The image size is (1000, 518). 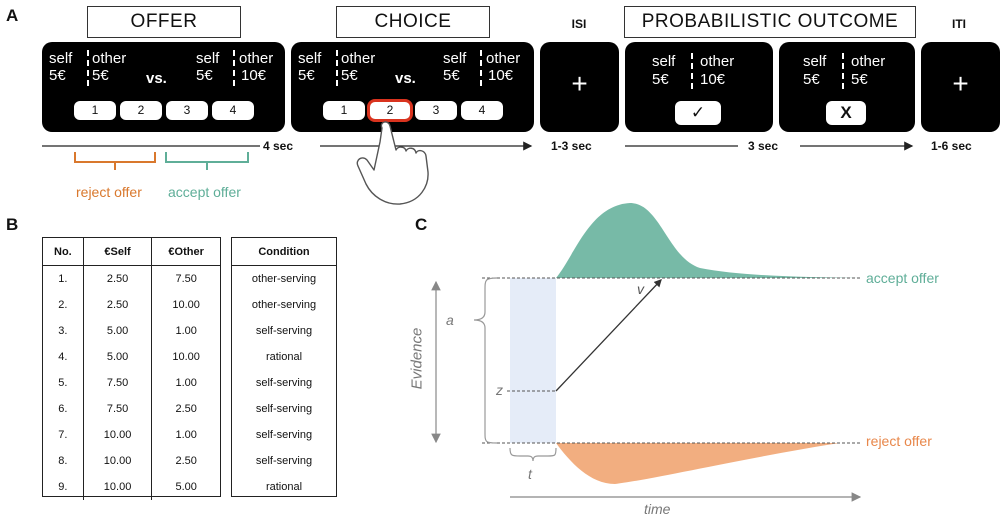 What do you see at coordinates (254, 75) in the screenshot?
I see `offer-right-other-amount: 10€` at bounding box center [254, 75].